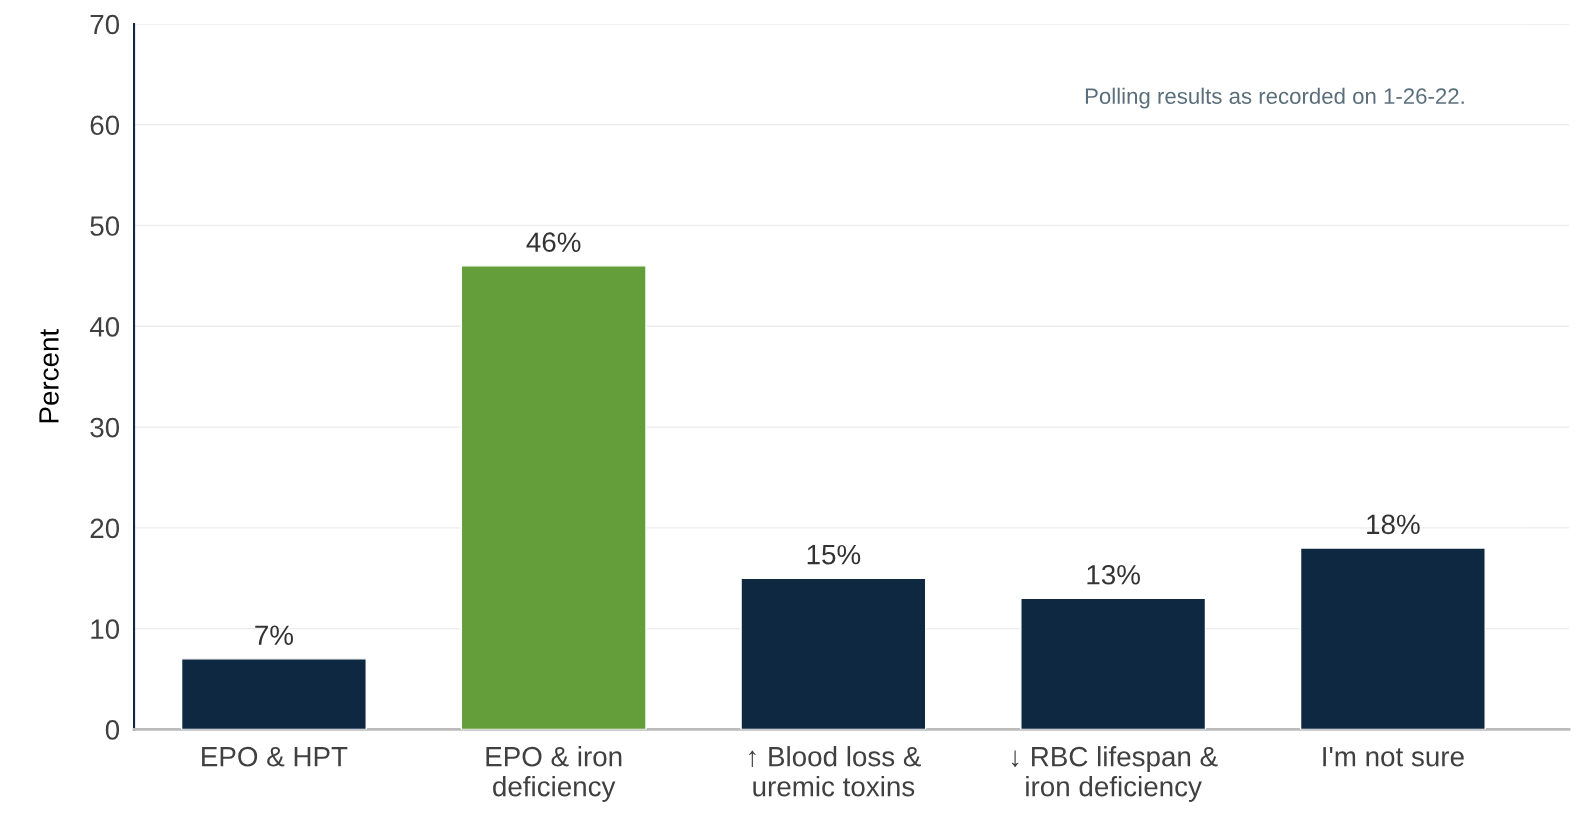 The image size is (1577, 827). What do you see at coordinates (835, 771) in the screenshot?
I see `x-tick-label: ↑ Blood loss & uremic toxins` at bounding box center [835, 771].